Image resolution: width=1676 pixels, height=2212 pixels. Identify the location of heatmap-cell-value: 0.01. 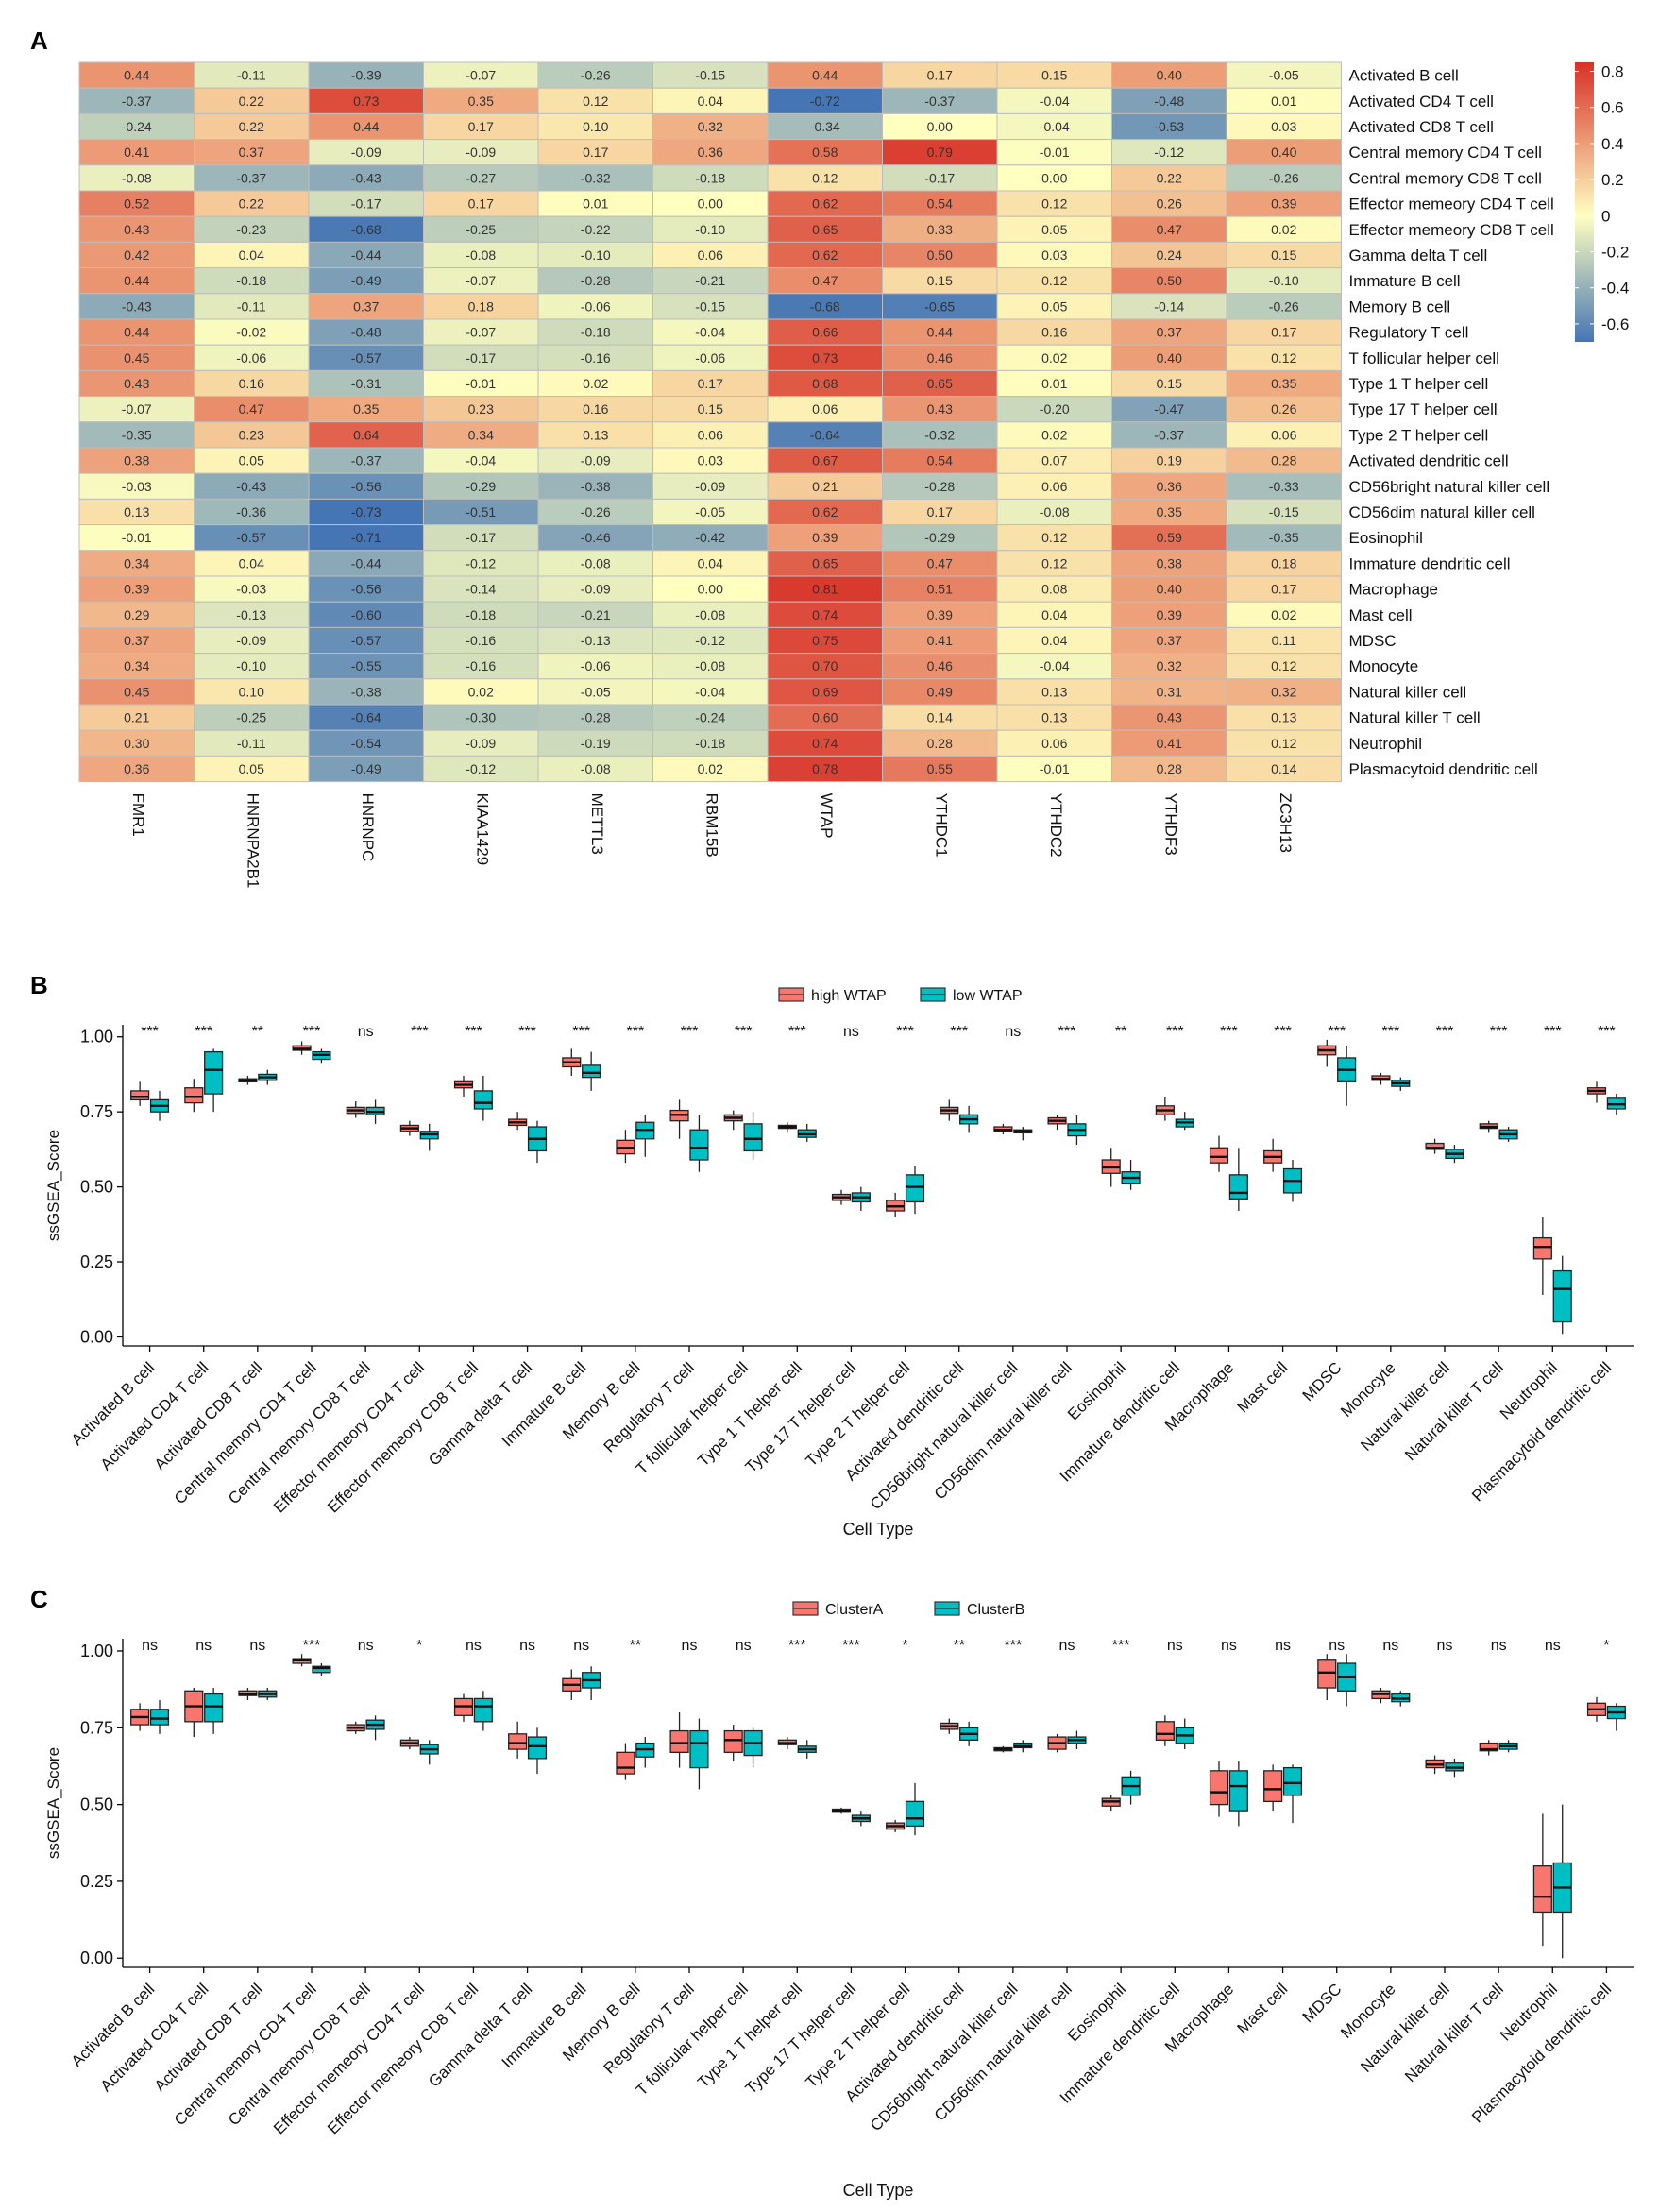
(1283, 101).